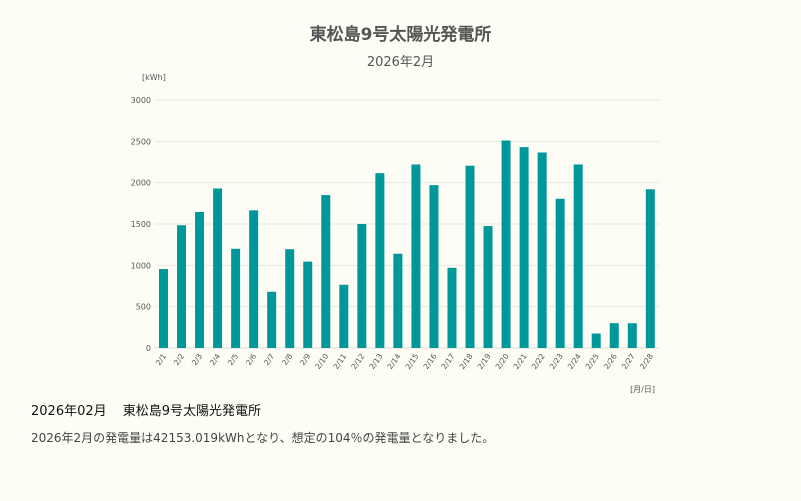 Image resolution: width=801 pixels, height=501 pixels. Describe the element at coordinates (269, 359) in the screenshot. I see `x-tick-label: 2/7` at that location.